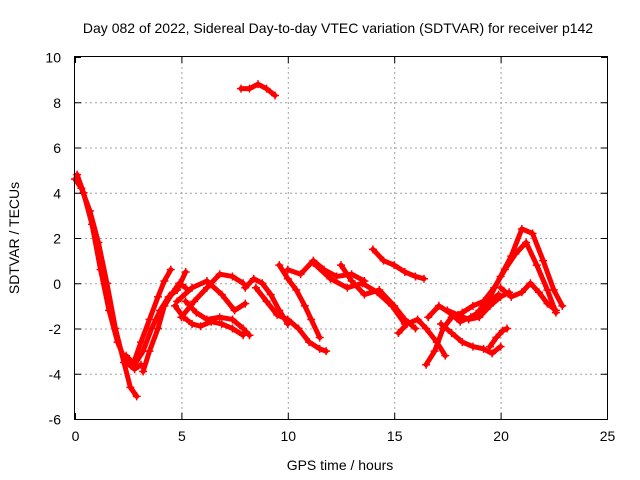 The image size is (640, 480). I want to click on y-tick-label: 10, so click(53, 58).